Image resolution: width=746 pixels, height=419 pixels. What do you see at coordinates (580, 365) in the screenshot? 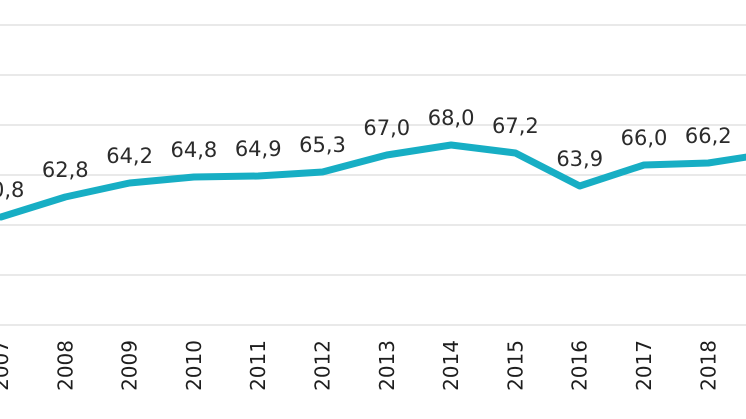
I see `x-tick-label: 2016` at bounding box center [580, 365].